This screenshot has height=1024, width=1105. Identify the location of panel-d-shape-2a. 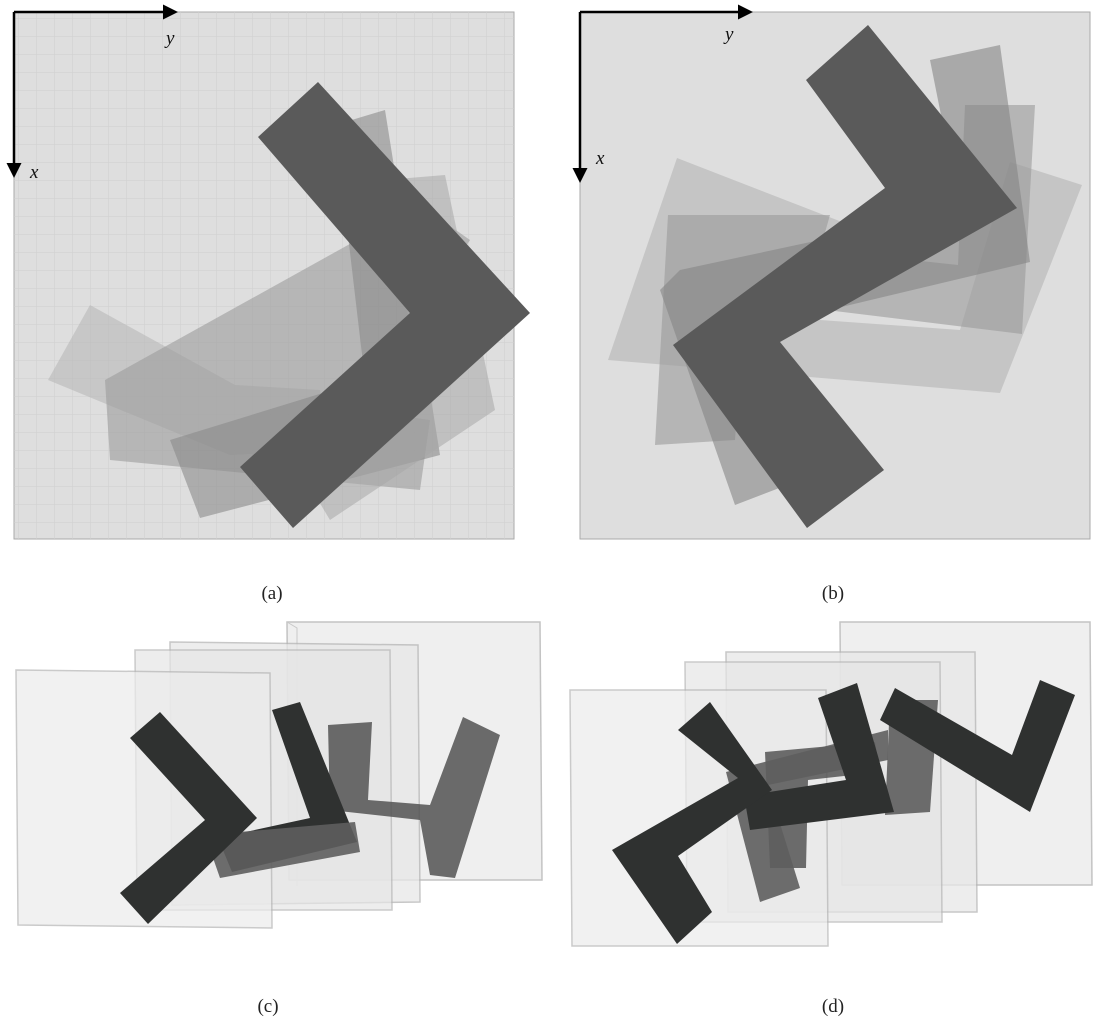
(807, 816).